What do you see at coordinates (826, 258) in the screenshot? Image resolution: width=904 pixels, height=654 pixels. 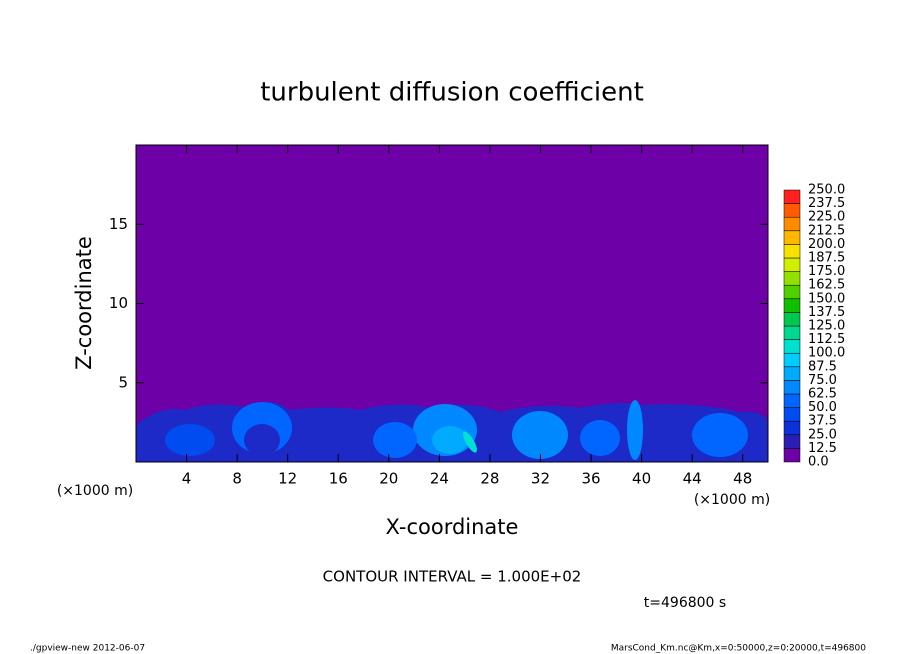 I see `colorbar-label: 187.5` at bounding box center [826, 258].